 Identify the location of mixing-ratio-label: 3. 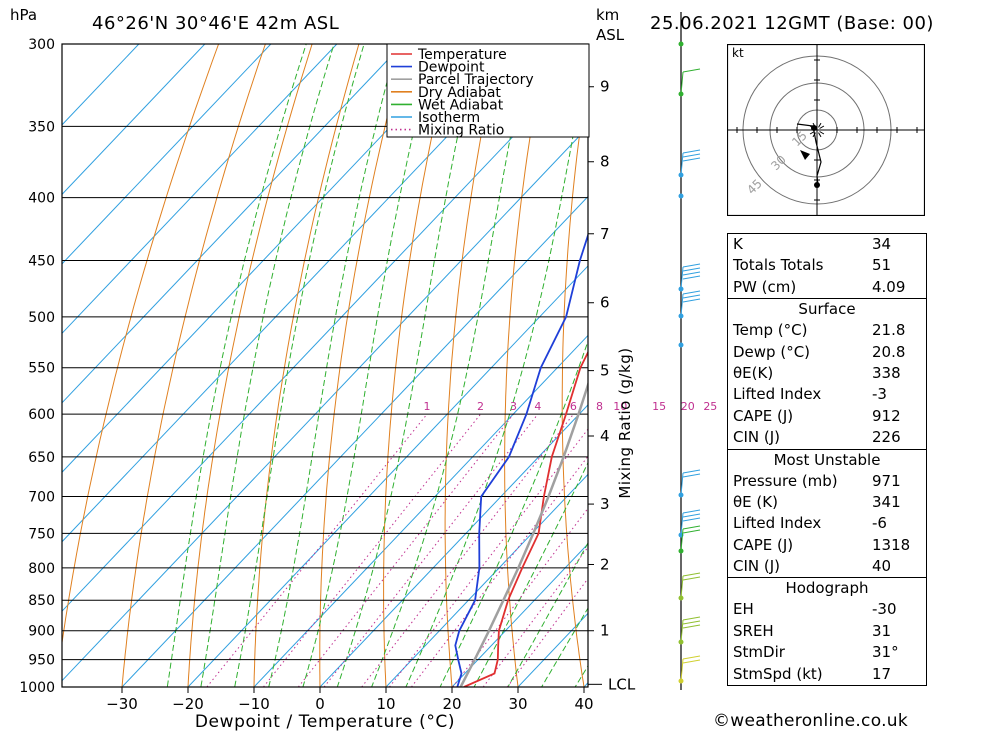
(513, 406).